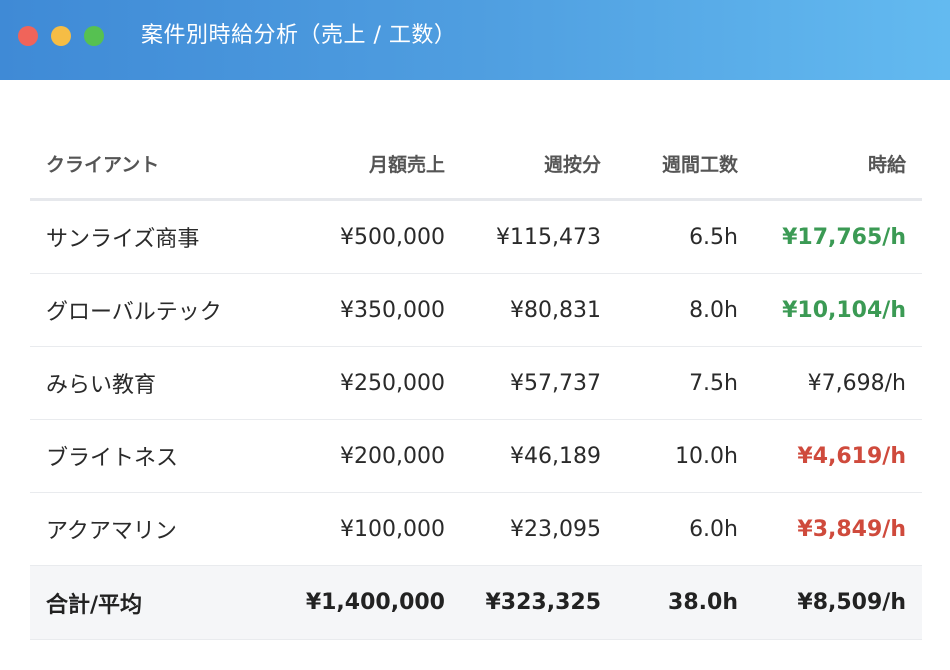 This screenshot has height=670, width=950. I want to click on client-name-cell: アクアマリン, so click(150, 529).